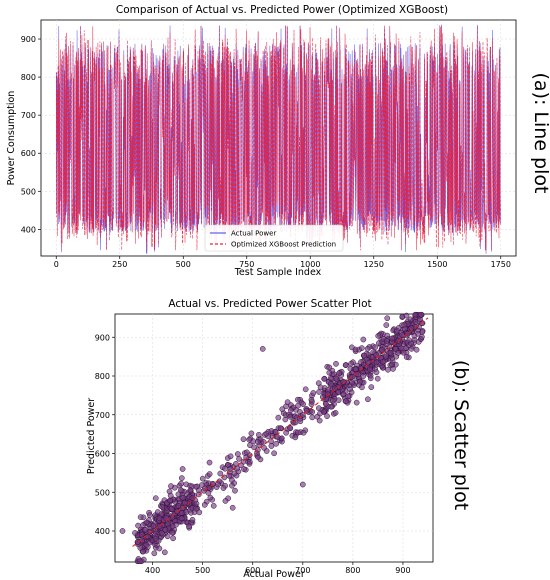 Image resolution: width=550 pixels, height=580 pixels. I want to click on line-chart-y-label: Power Consumption, so click(11, 138).